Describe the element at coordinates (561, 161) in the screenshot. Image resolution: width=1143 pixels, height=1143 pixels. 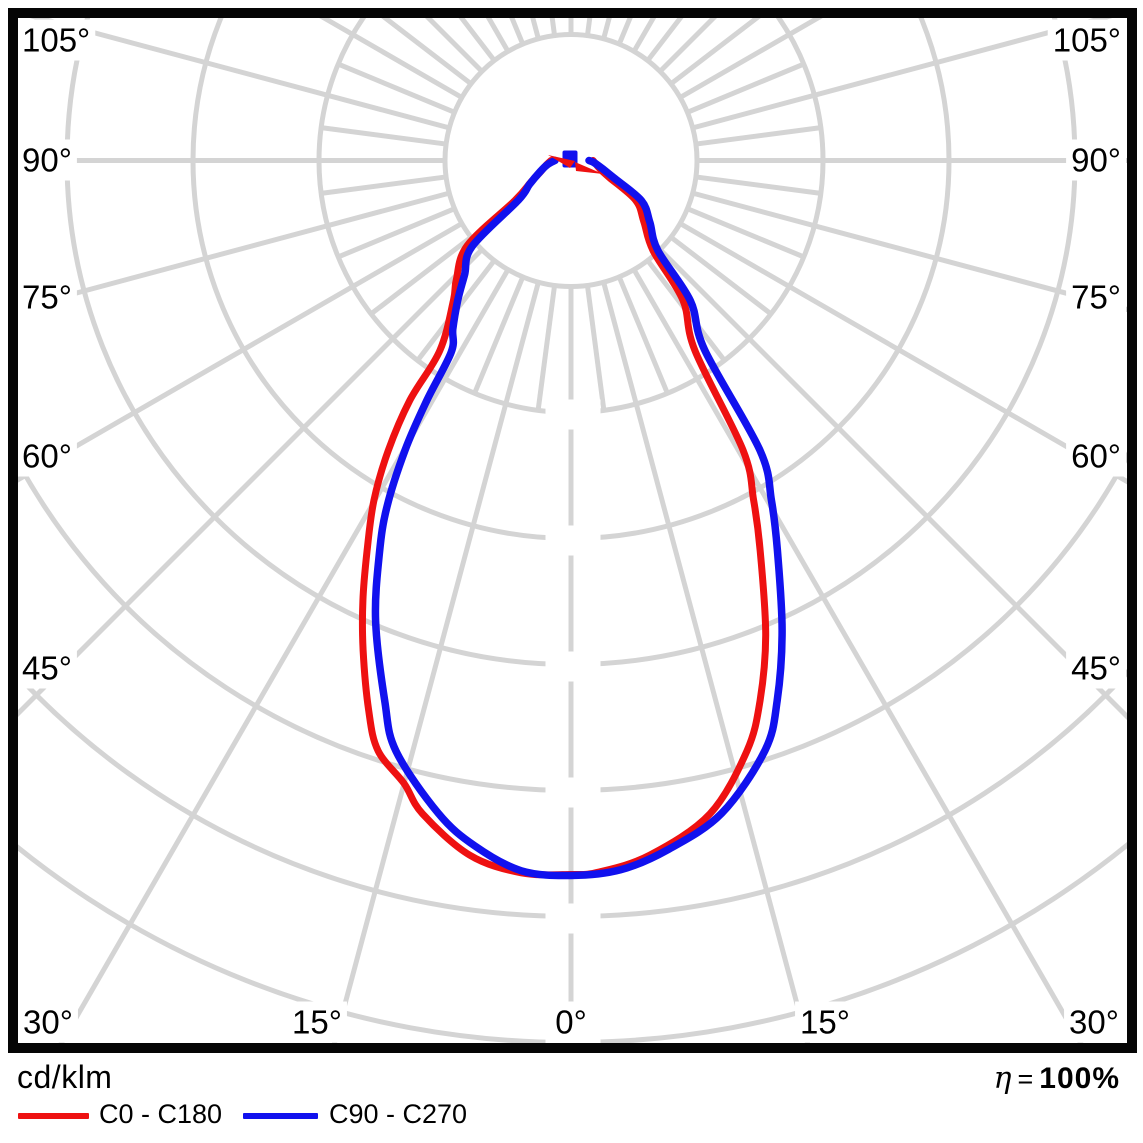
I see `red-spike-left` at that location.